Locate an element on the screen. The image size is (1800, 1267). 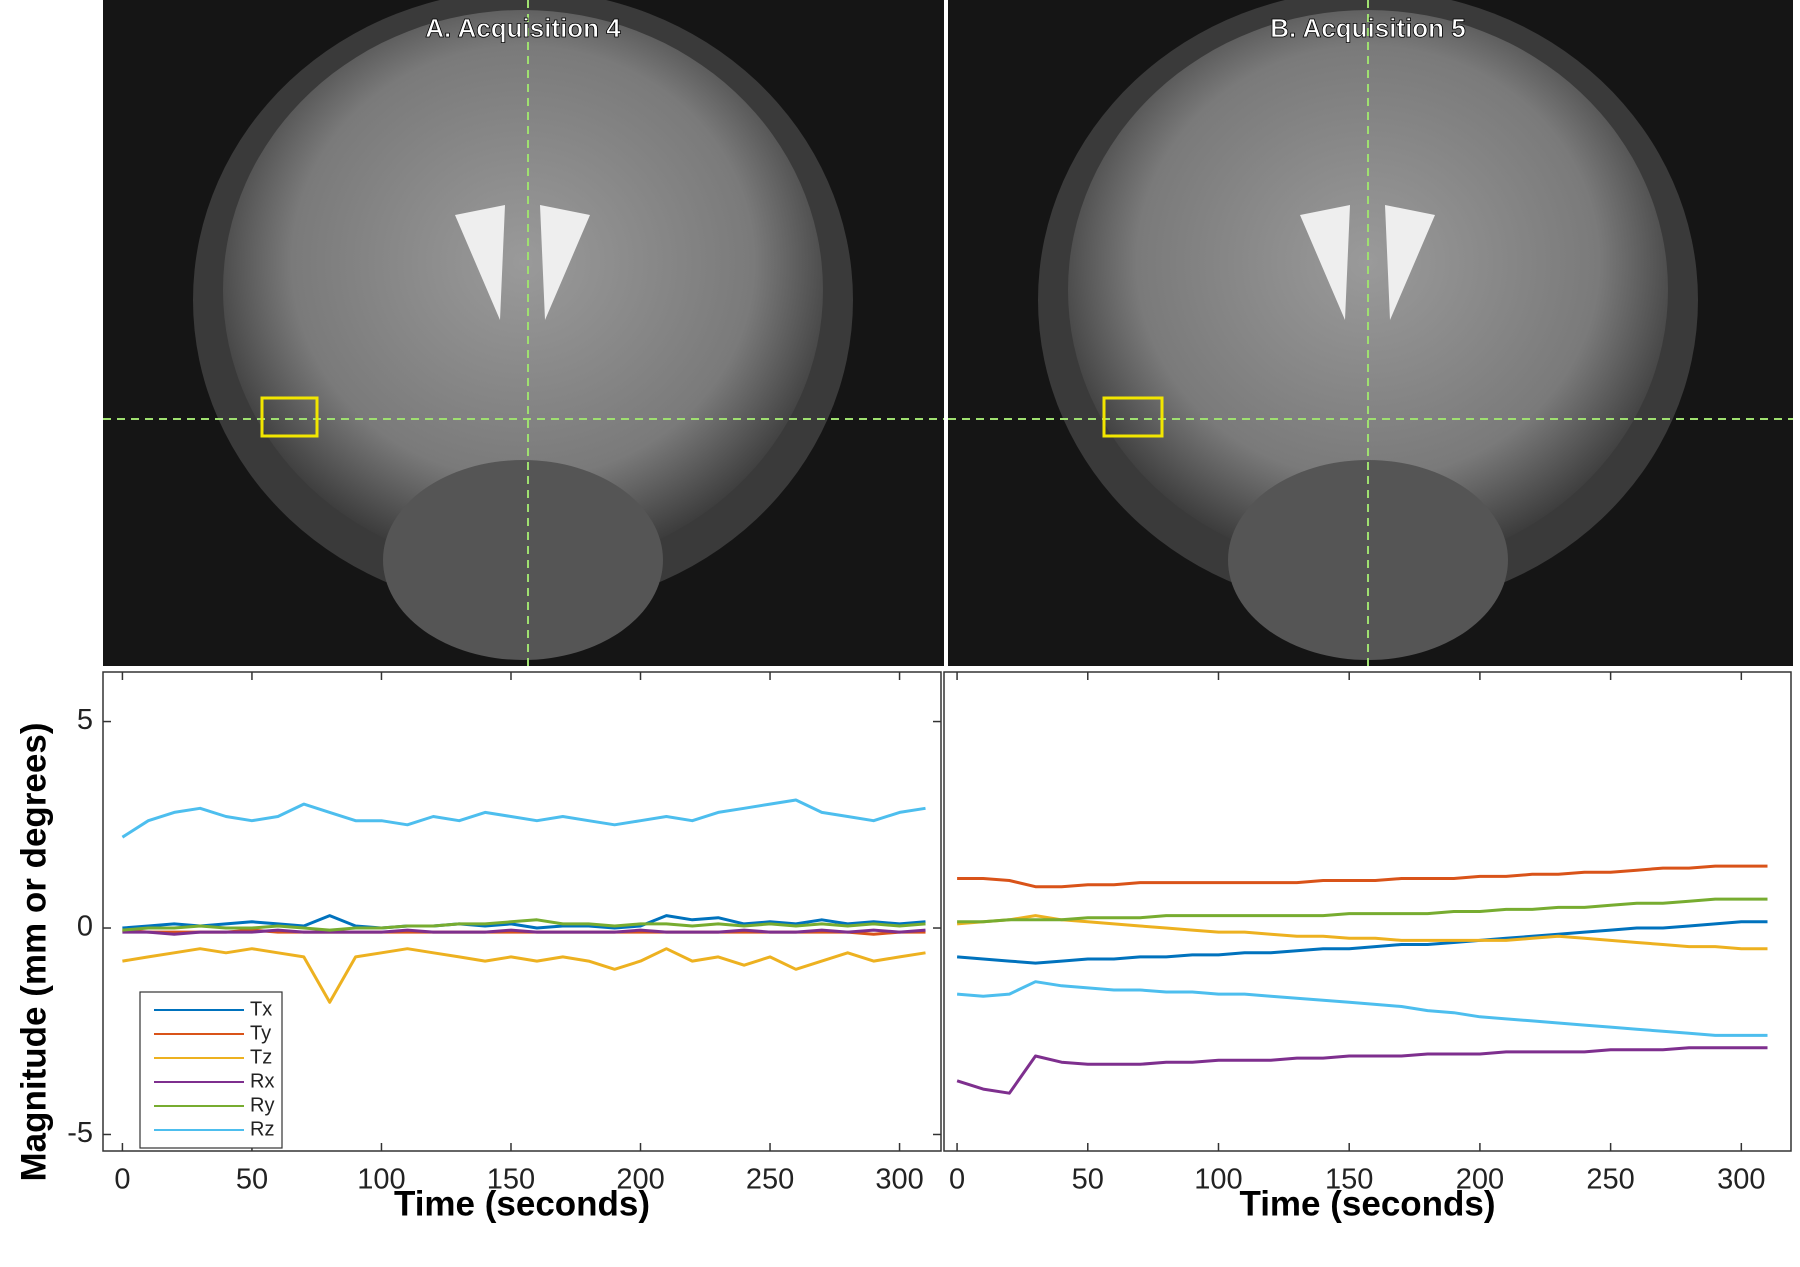
image-title: A. Acquisition 4 is located at coordinates (523, 28).